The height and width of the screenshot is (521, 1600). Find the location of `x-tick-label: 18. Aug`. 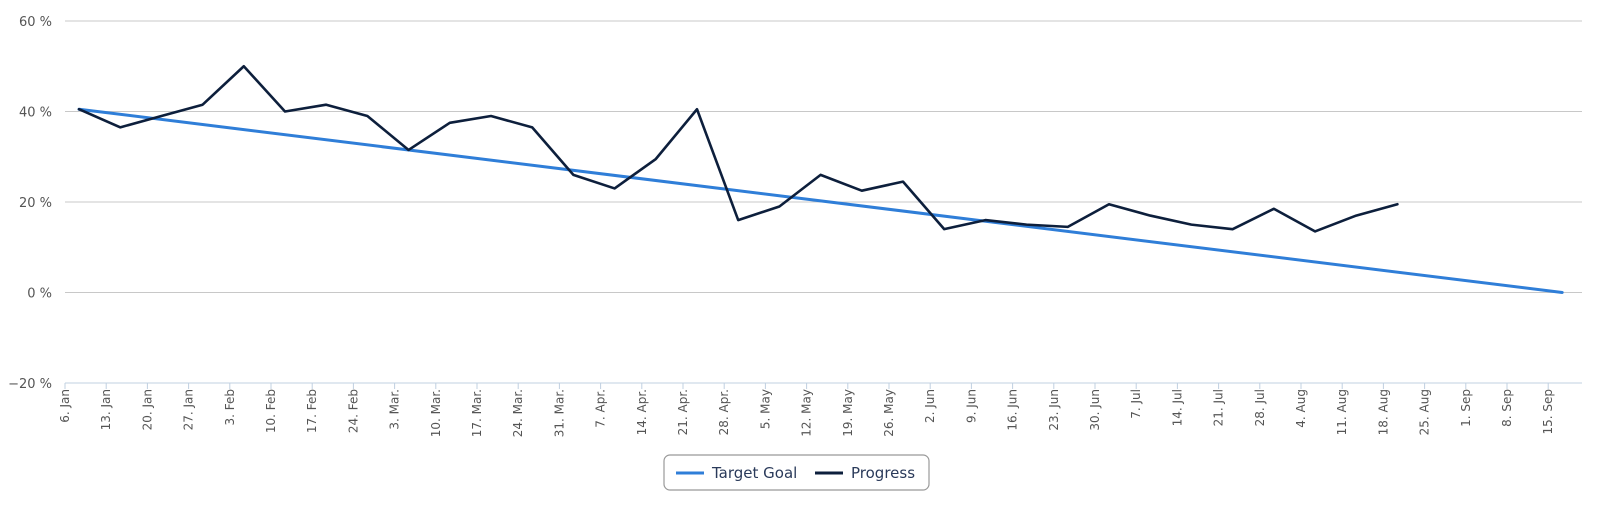

x-tick-label: 18. Aug is located at coordinates (1383, 412).